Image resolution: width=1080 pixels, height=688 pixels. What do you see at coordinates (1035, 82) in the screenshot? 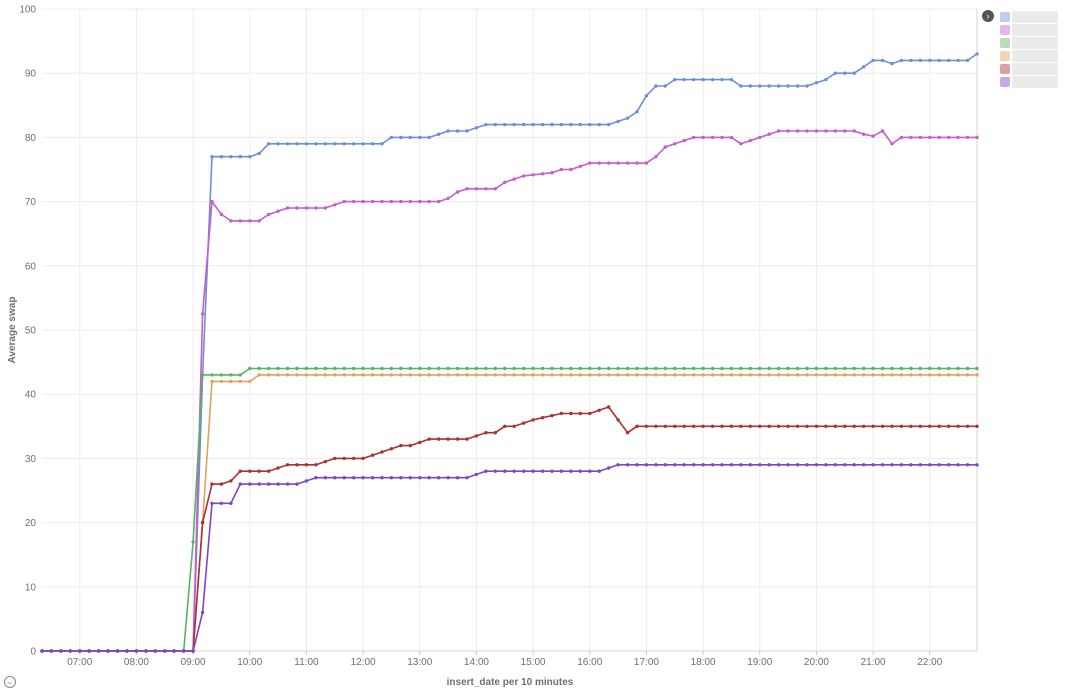
I see `legend-label-obscured` at bounding box center [1035, 82].